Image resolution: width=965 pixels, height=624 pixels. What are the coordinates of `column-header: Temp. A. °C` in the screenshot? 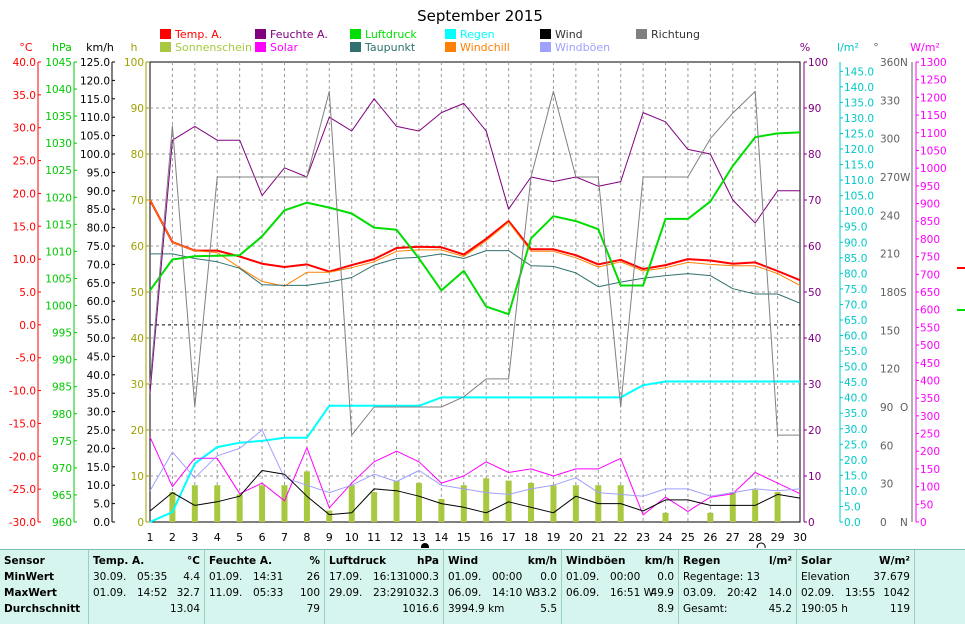 It's located at (146, 561).